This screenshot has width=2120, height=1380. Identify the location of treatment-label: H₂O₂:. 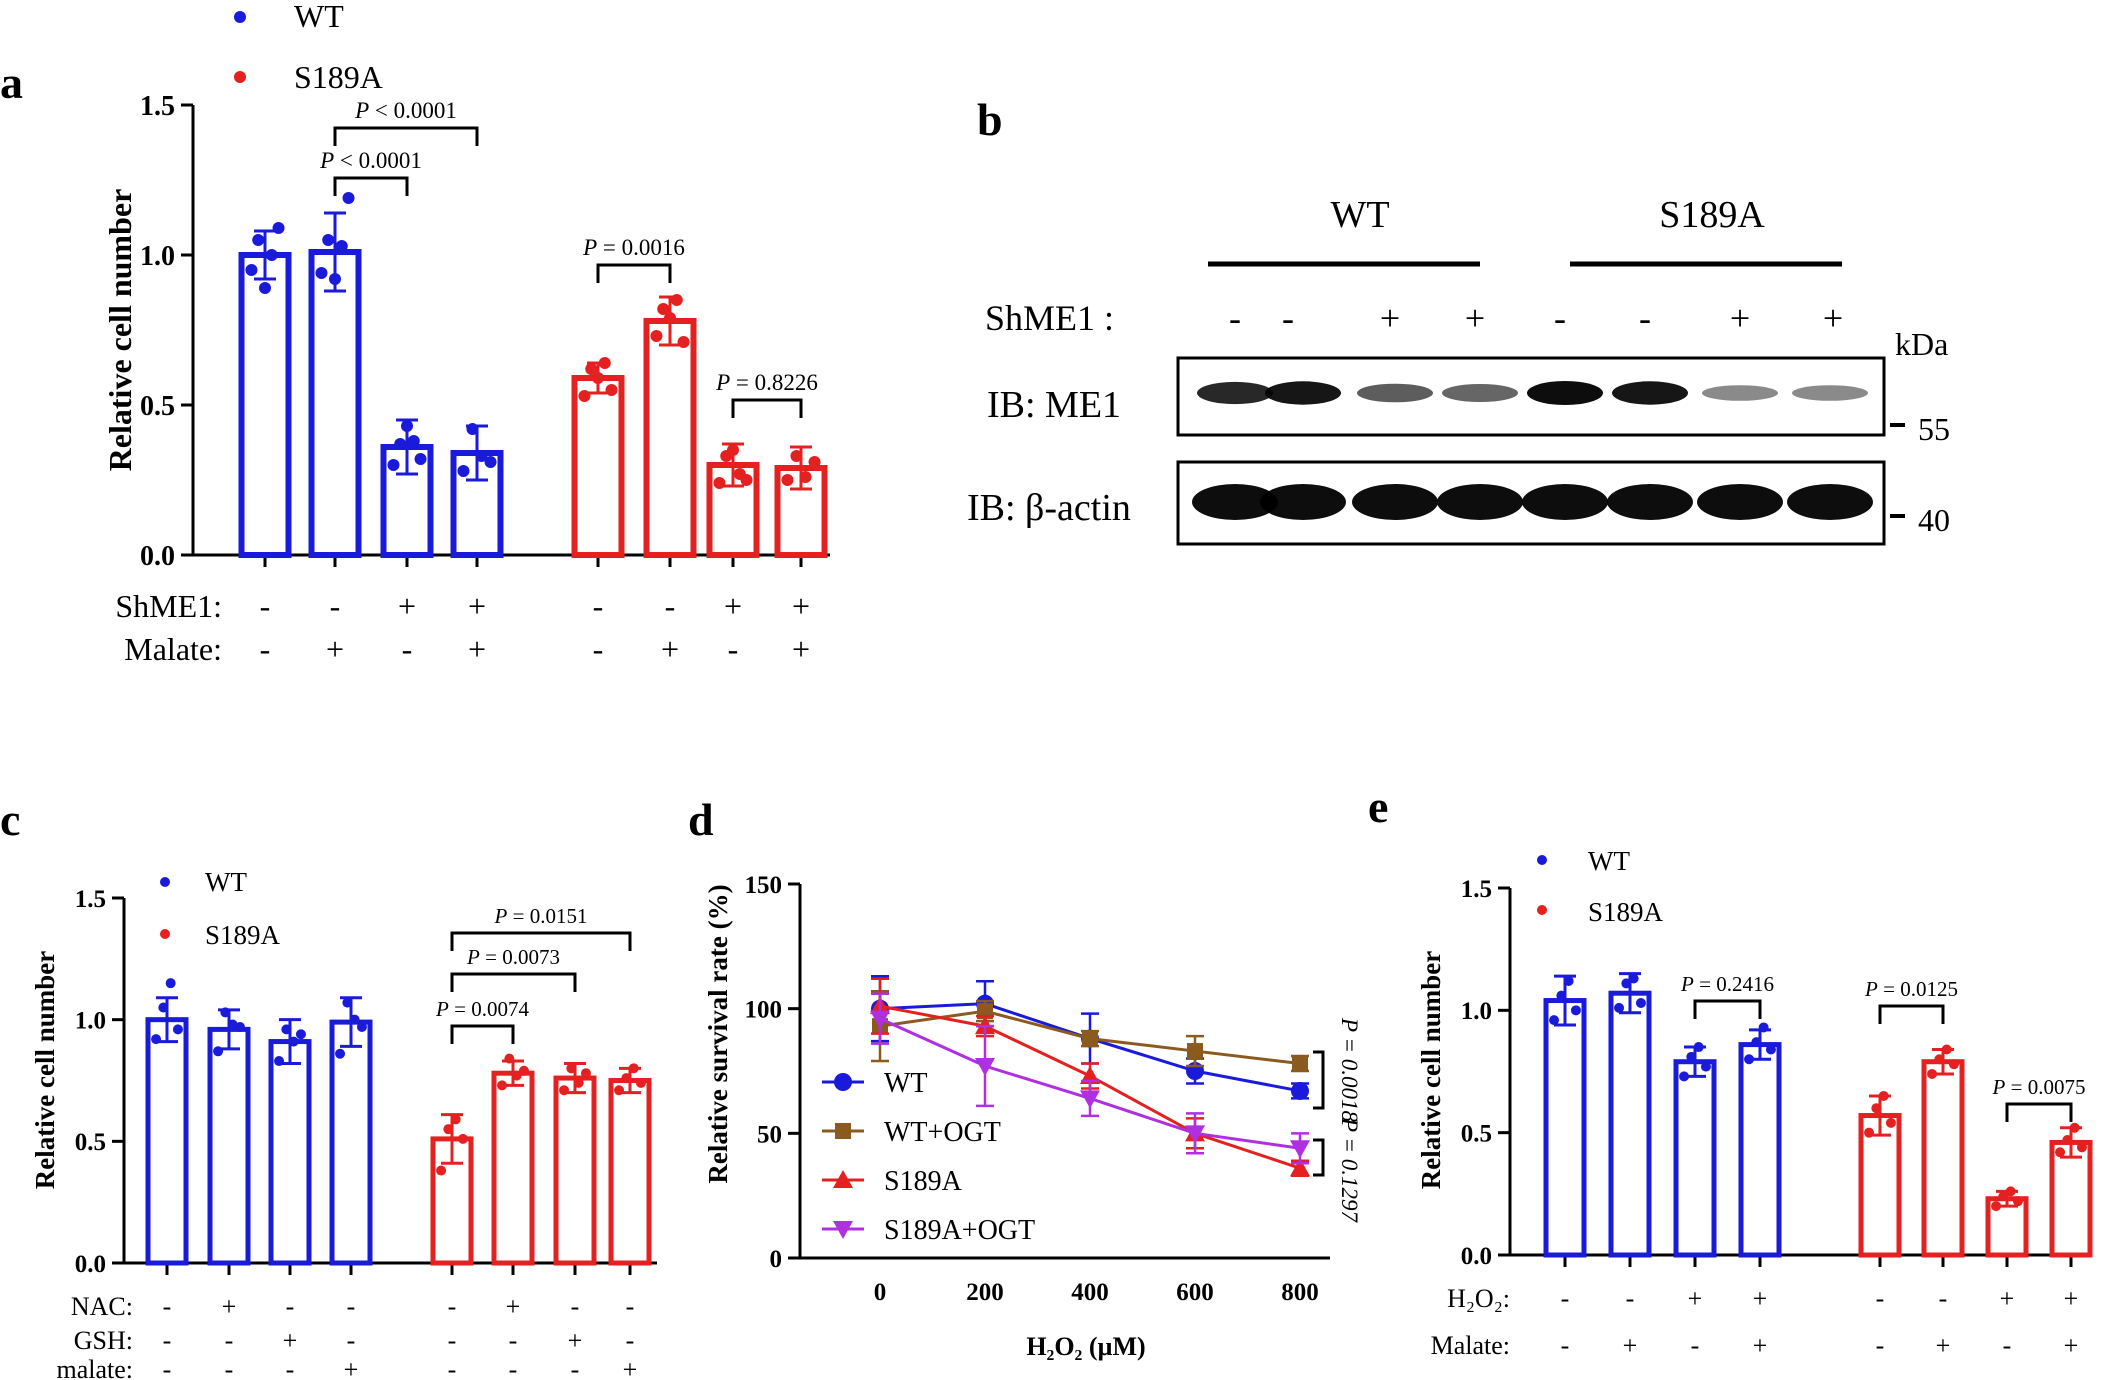
(1478, 1298).